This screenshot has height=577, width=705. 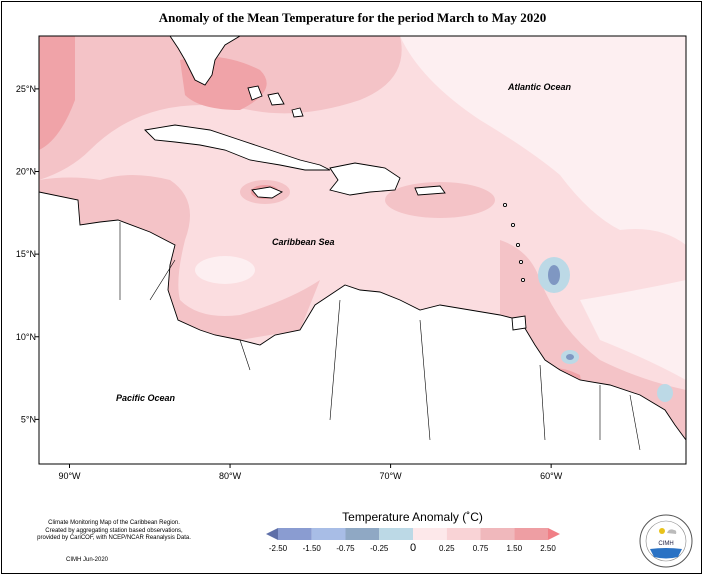 I want to click on anomaly-zone-high-gulf, so click(x=57, y=93).